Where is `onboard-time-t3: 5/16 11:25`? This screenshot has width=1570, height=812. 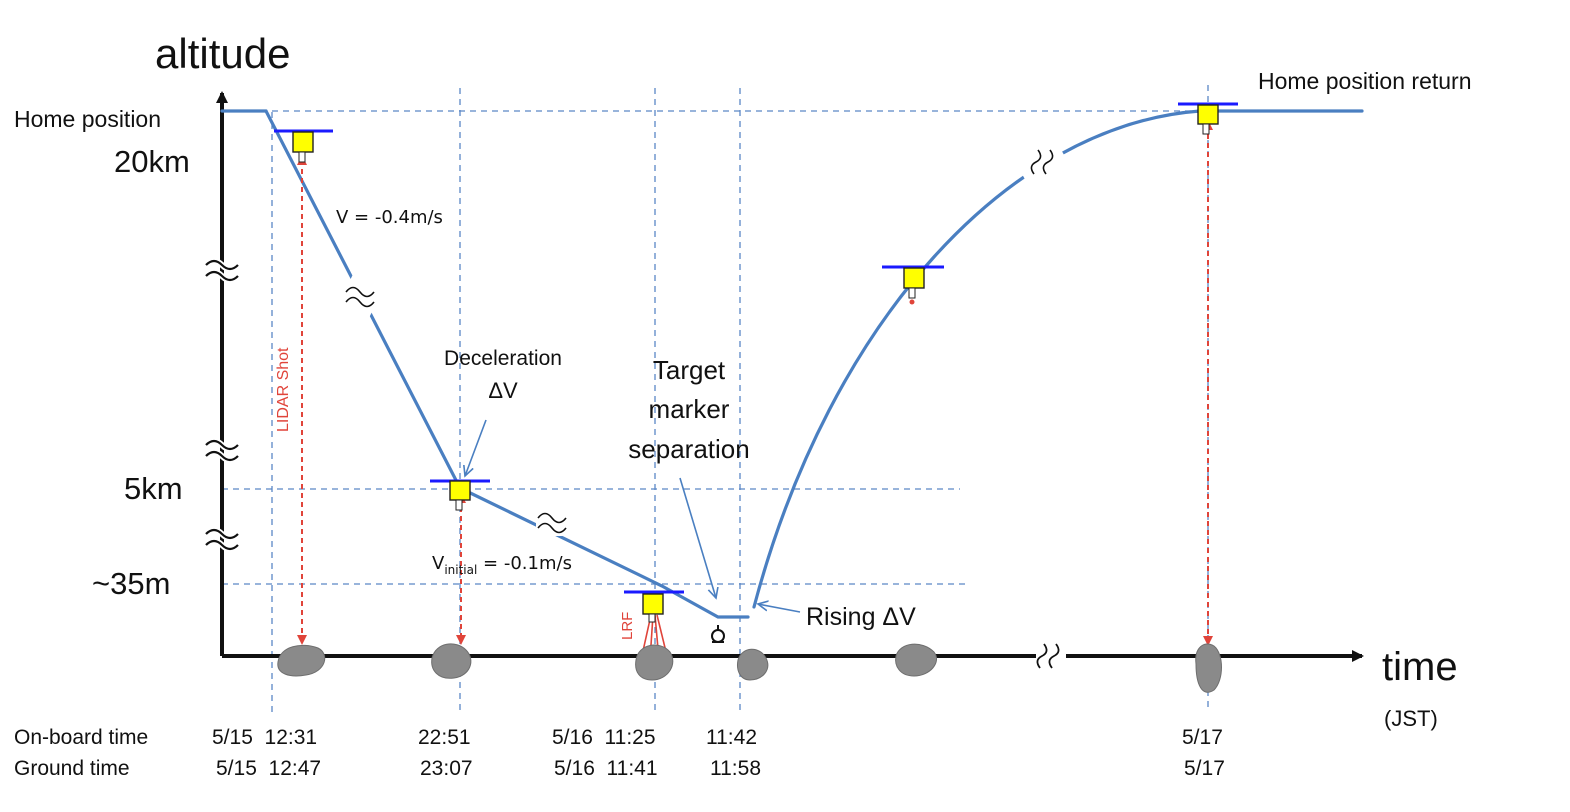
onboard-time-t3: 5/16 11:25 is located at coordinates (604, 737).